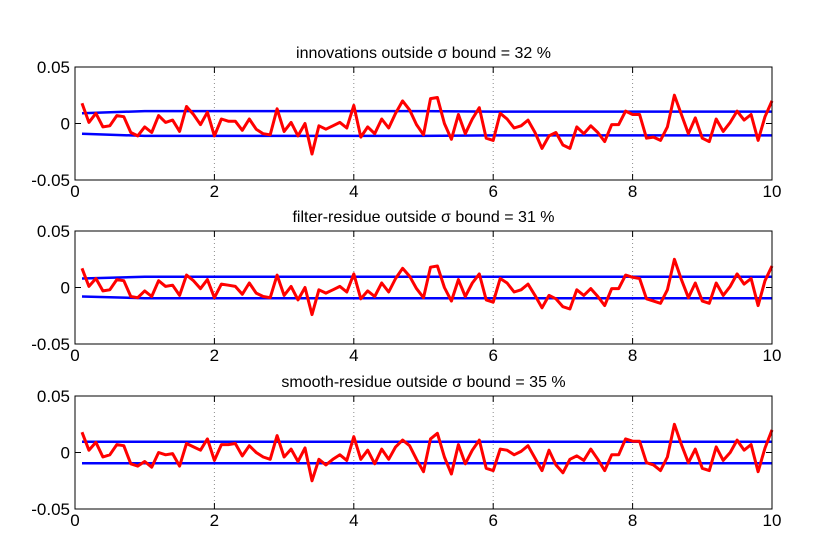 Image resolution: width=830 pixels, height=553 pixels. What do you see at coordinates (423, 53) in the screenshot?
I see `subplot-title: innovations outside σ bound = 32 %` at bounding box center [423, 53].